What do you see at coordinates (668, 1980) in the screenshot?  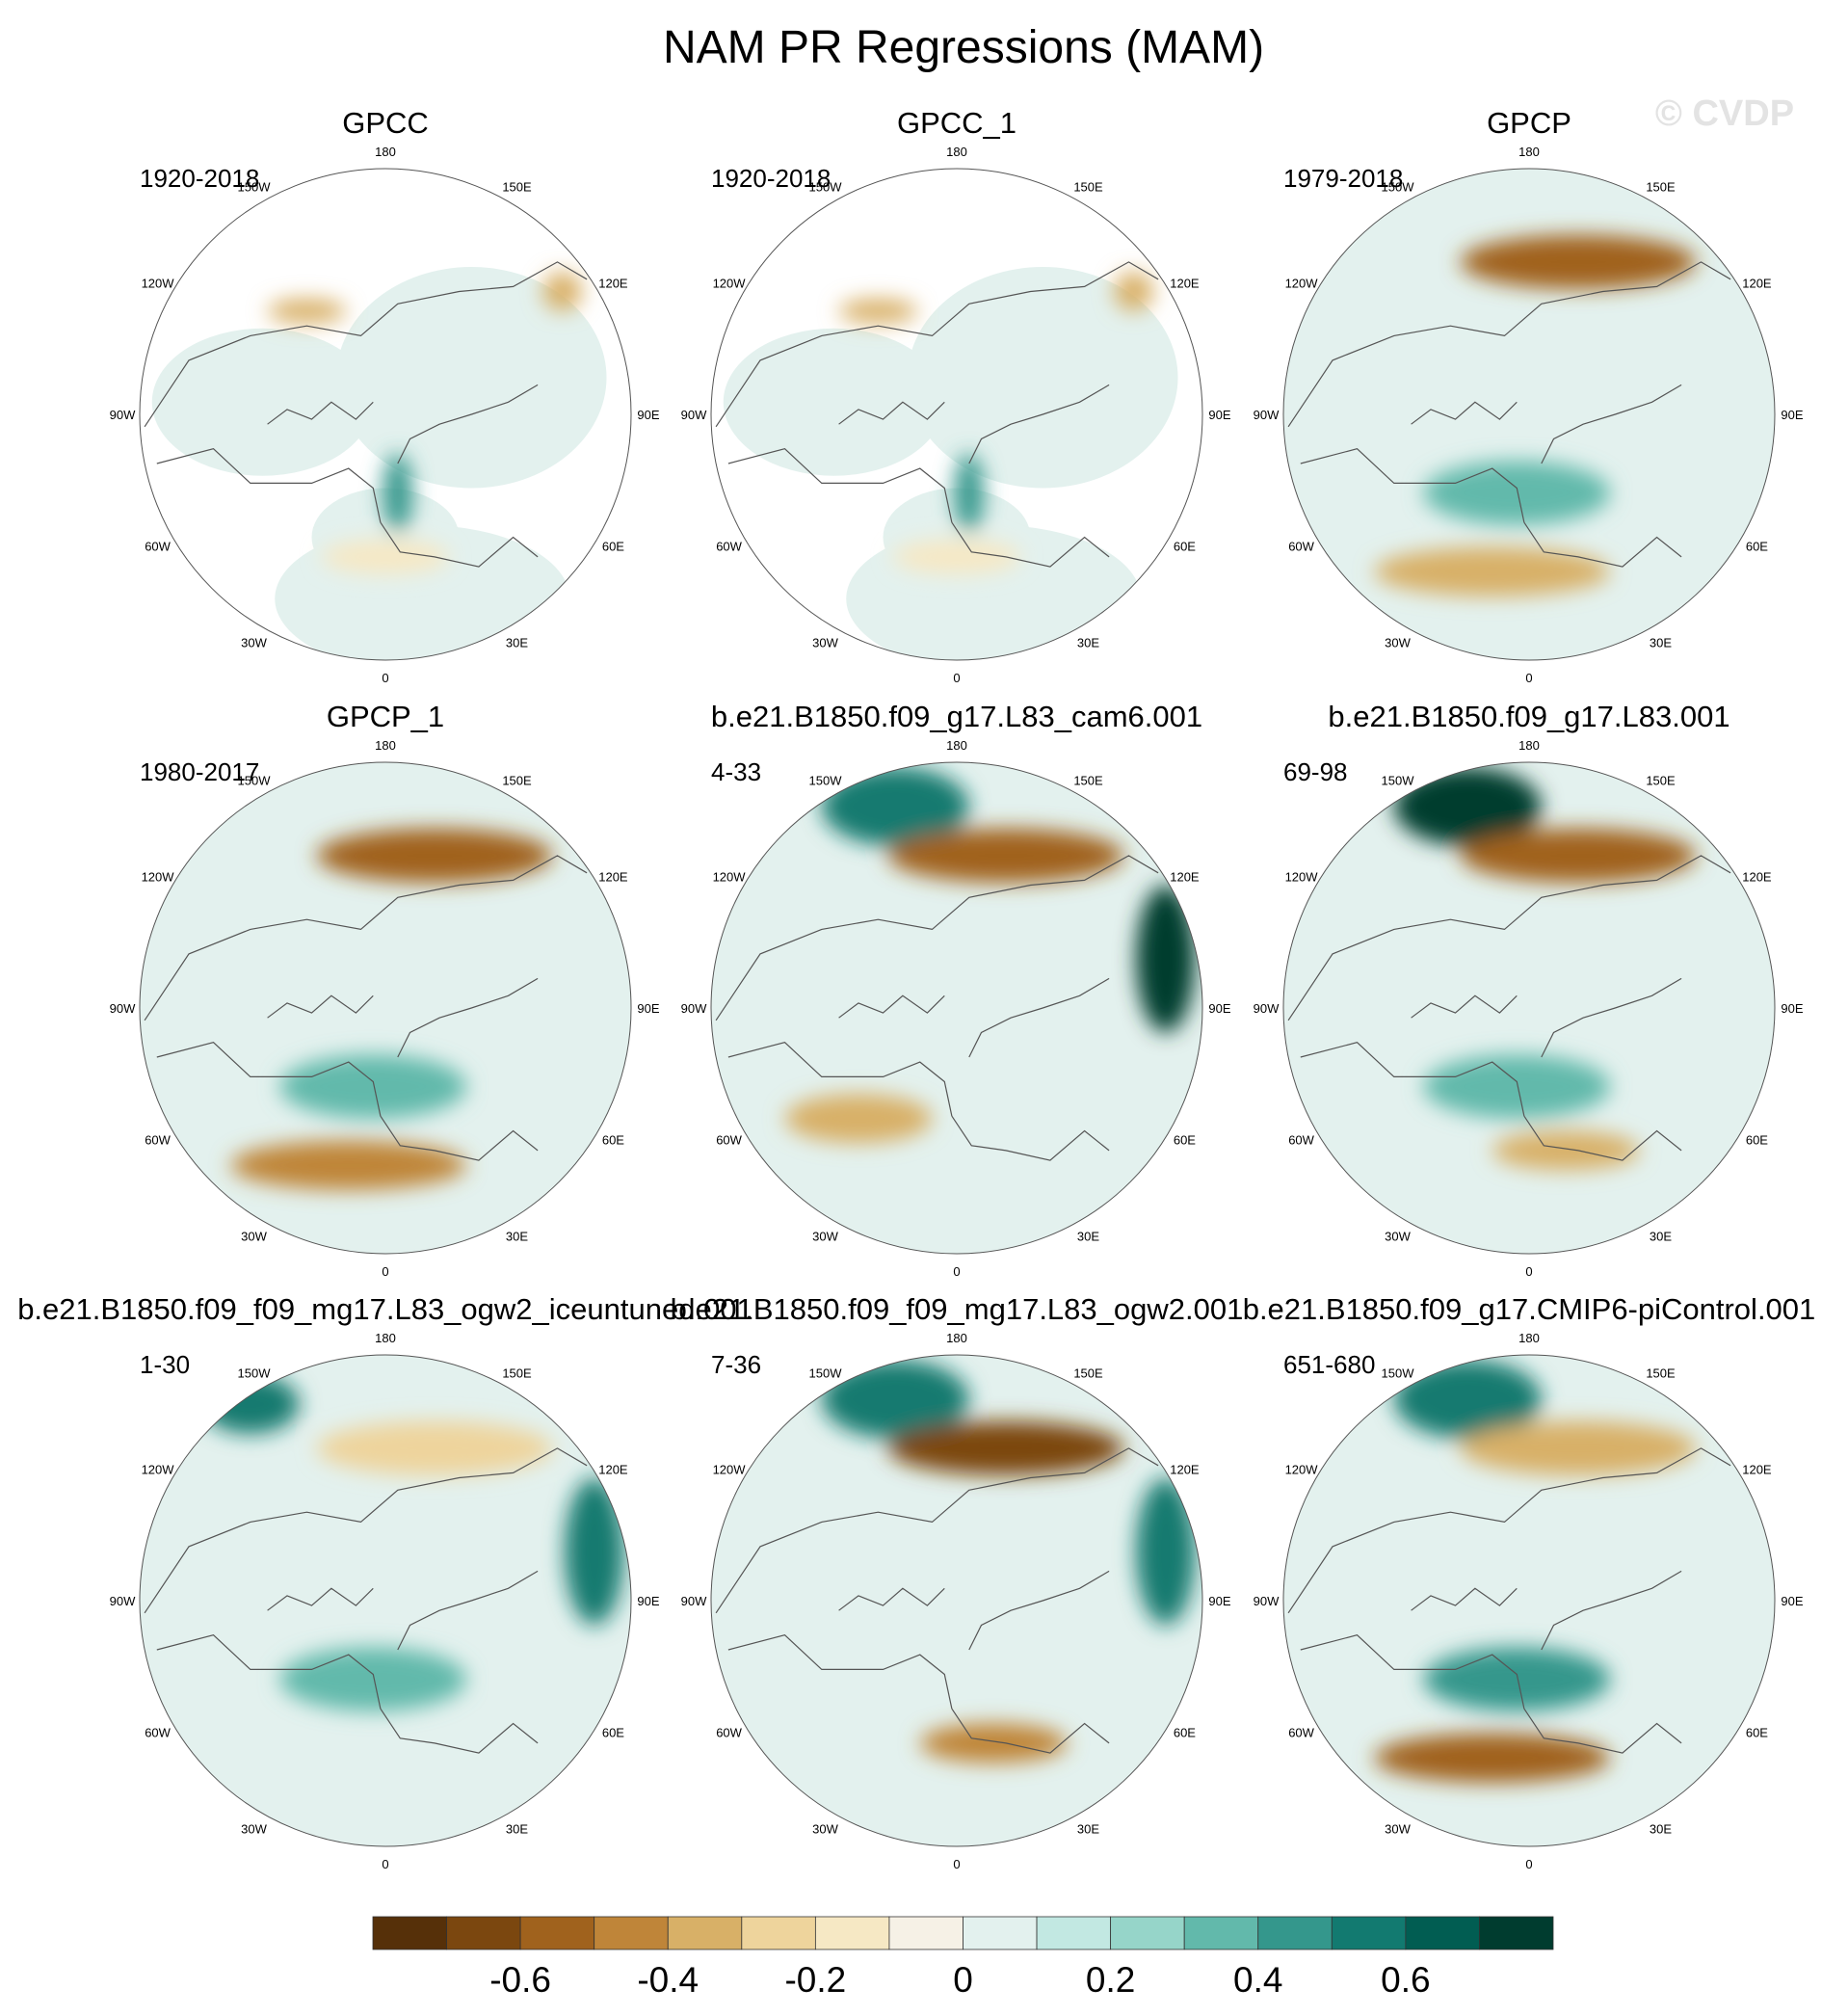 I see `colorbar-tick-label: -0.4` at bounding box center [668, 1980].